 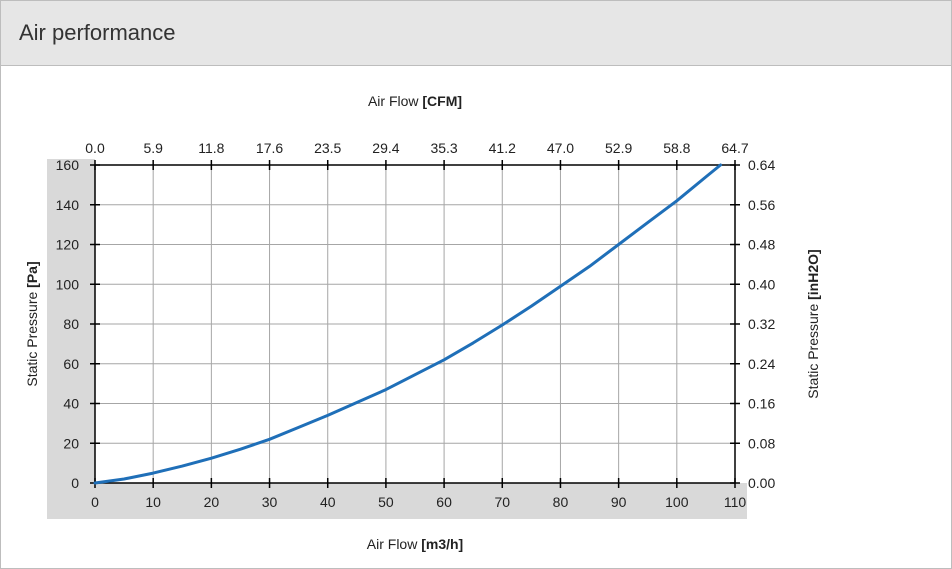 What do you see at coordinates (71, 364) in the screenshot?
I see `y-left-tick-label: 60` at bounding box center [71, 364].